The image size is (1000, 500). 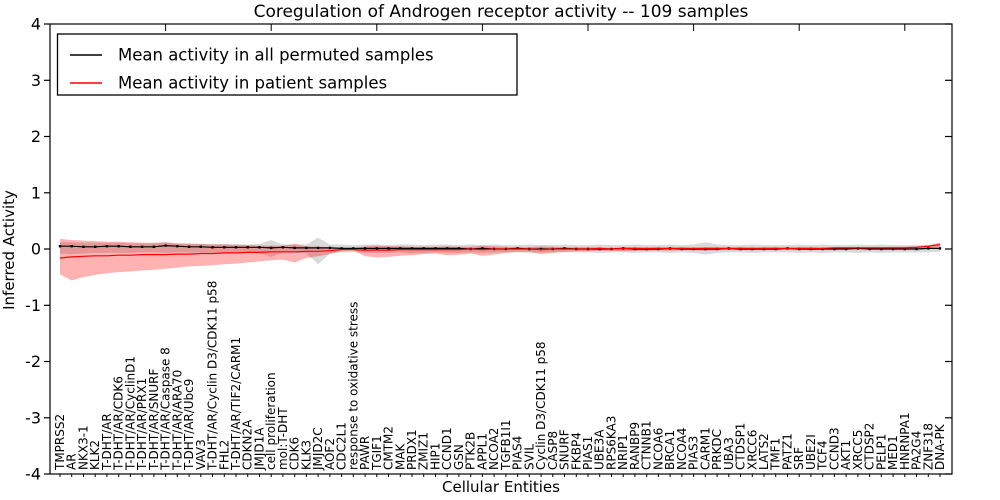 What do you see at coordinates (565, 449) in the screenshot?
I see `x-tick-label: SNURF` at bounding box center [565, 449].